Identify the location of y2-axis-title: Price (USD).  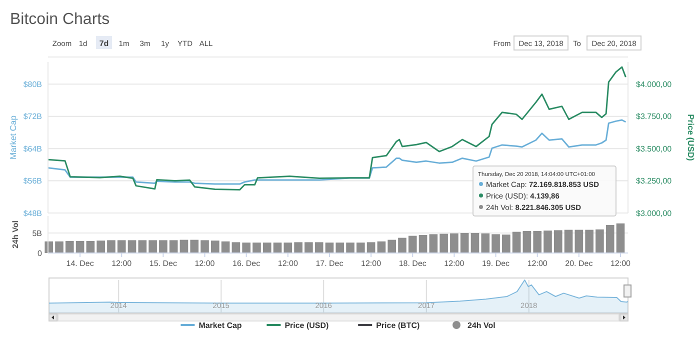
(691, 138).